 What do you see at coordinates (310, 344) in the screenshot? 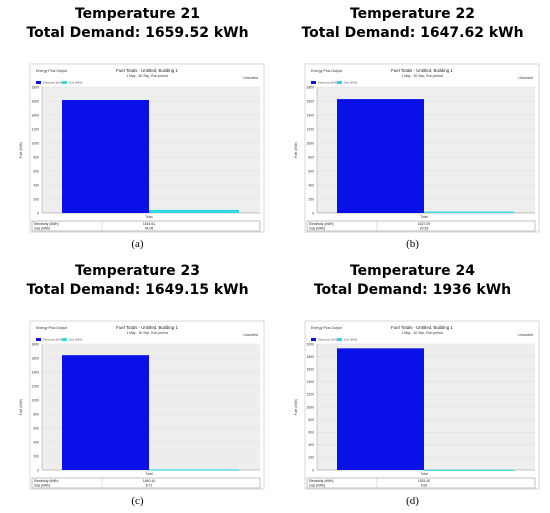
I see `y-tick-label: 2000` at bounding box center [310, 344].